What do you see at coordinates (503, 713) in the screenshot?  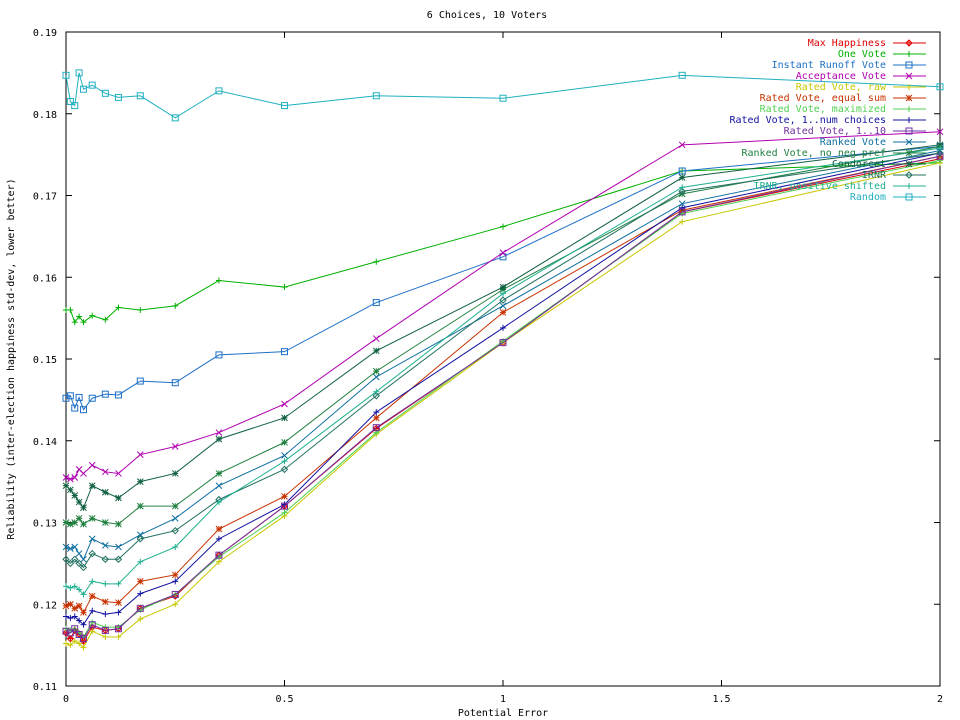 I see `x-axis-label: Potential Error` at bounding box center [503, 713].